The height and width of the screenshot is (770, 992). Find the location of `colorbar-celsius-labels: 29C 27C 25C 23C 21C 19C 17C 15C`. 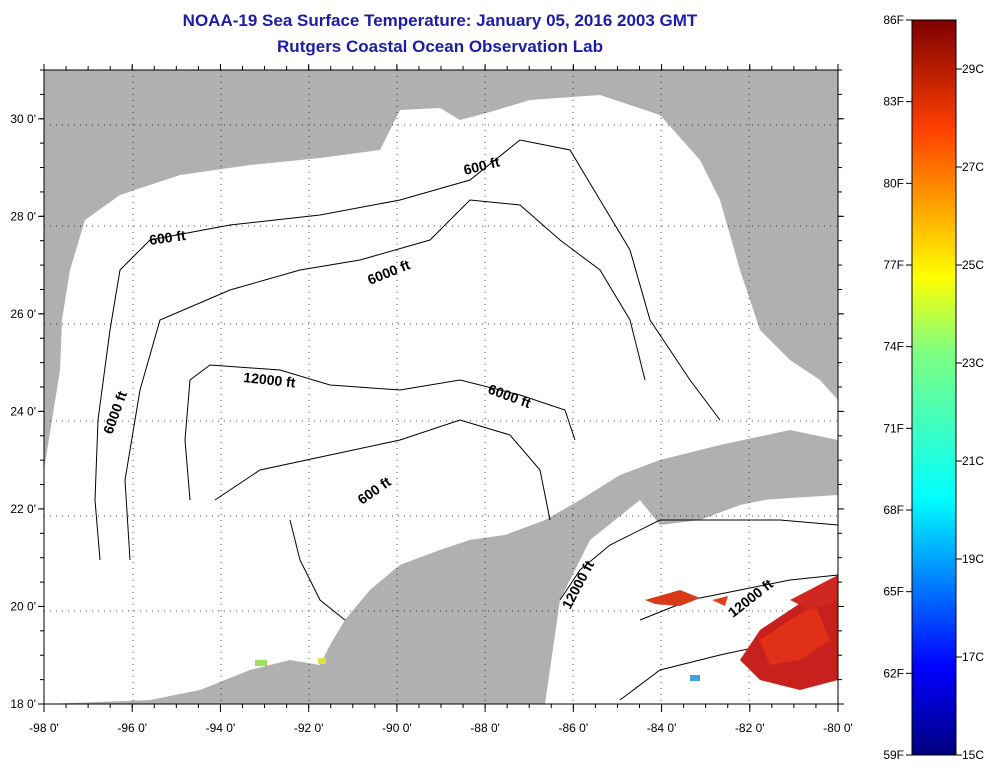

colorbar-celsius-labels: 29C 27C 25C 23C 21C 19C 17C 15C is located at coordinates (970, 412).